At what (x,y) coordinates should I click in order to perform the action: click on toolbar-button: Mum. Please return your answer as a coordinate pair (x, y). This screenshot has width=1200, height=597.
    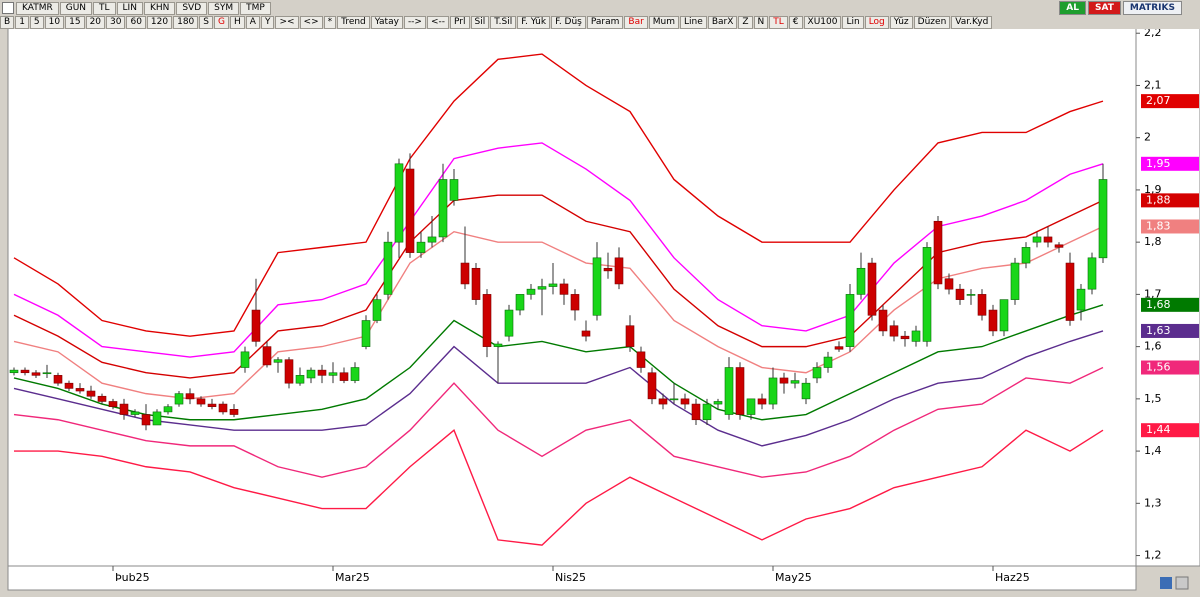
    Looking at the image, I should click on (664, 22).